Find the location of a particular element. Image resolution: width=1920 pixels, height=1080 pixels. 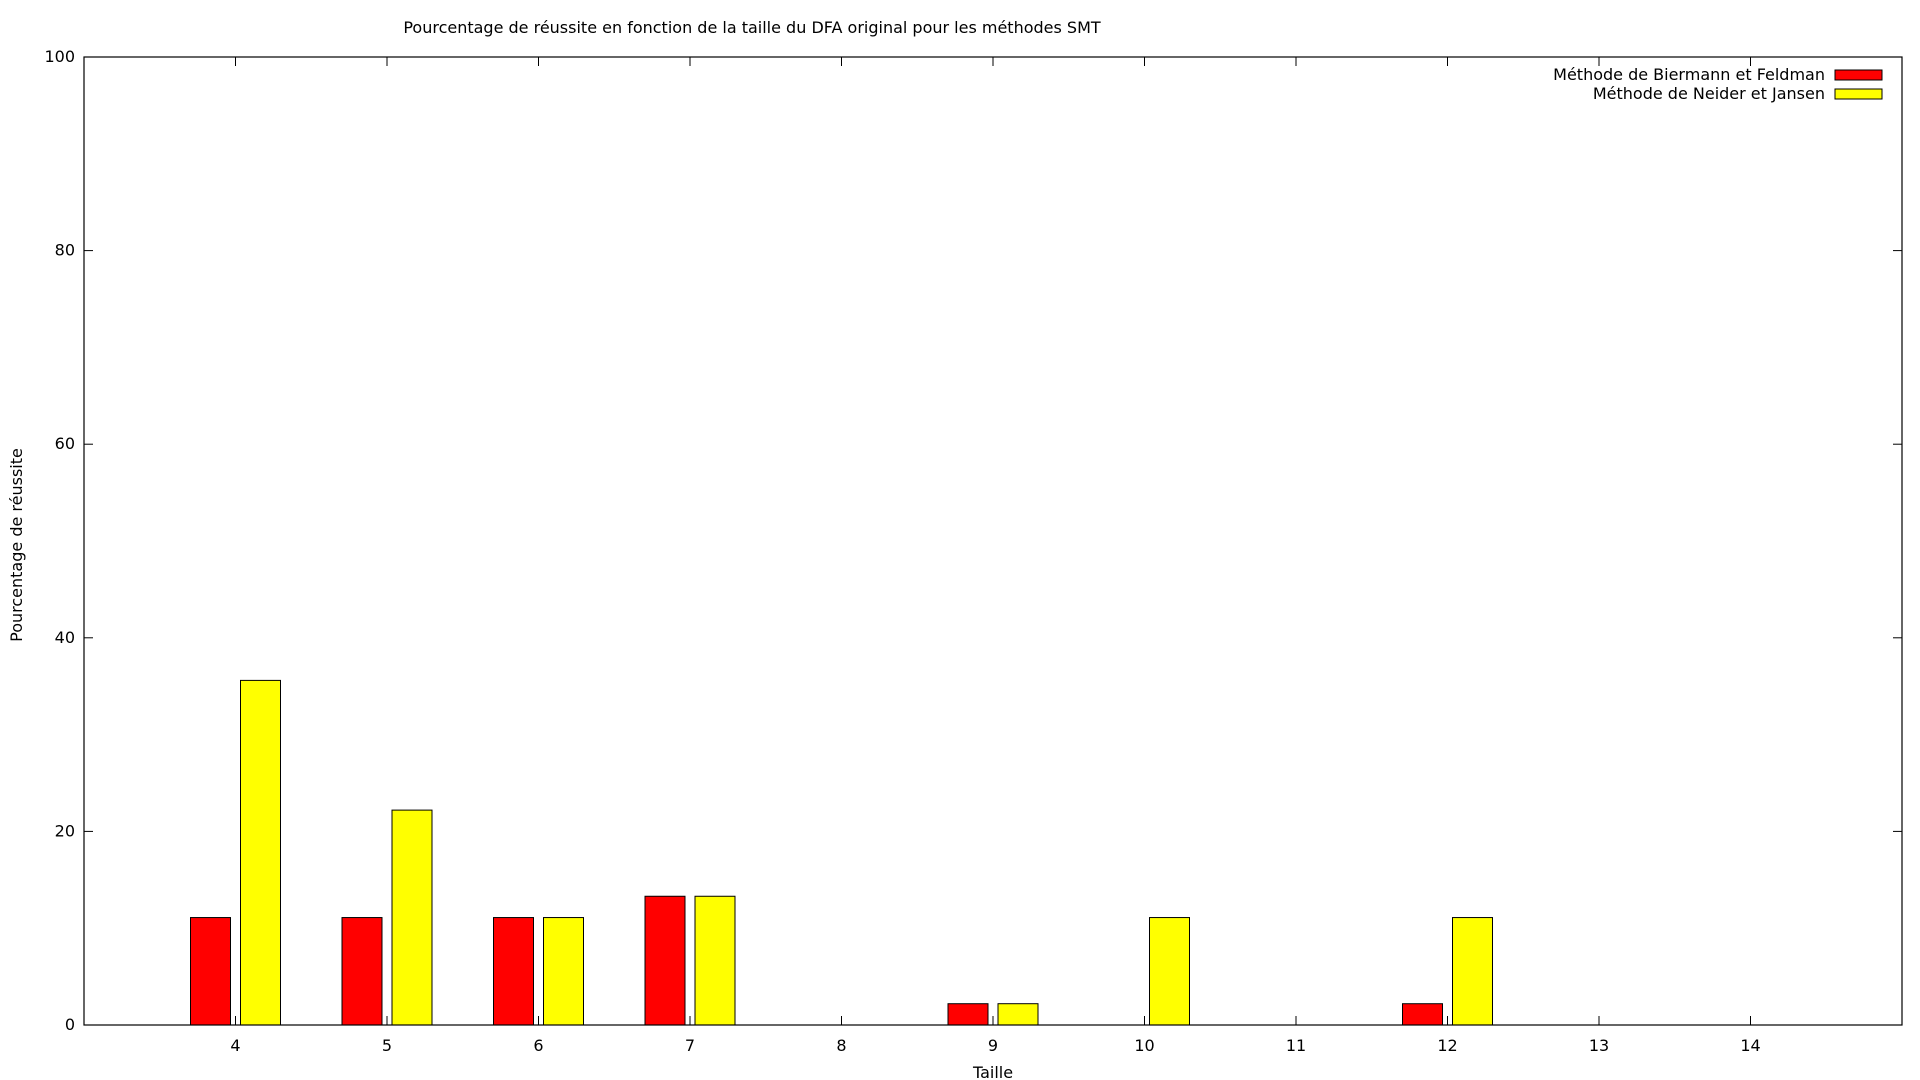

y-tick-label: 0 is located at coordinates (70, 1024).